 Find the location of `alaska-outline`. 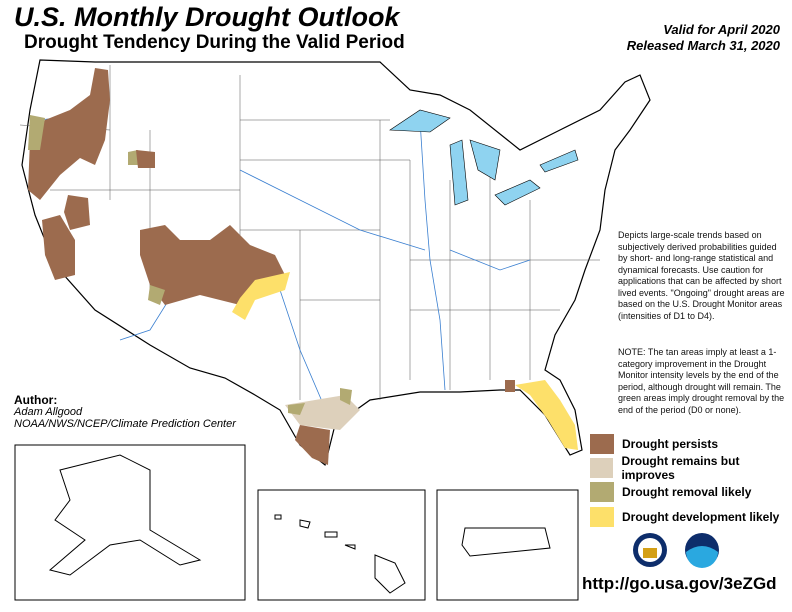

alaska-outline is located at coordinates (125, 515).